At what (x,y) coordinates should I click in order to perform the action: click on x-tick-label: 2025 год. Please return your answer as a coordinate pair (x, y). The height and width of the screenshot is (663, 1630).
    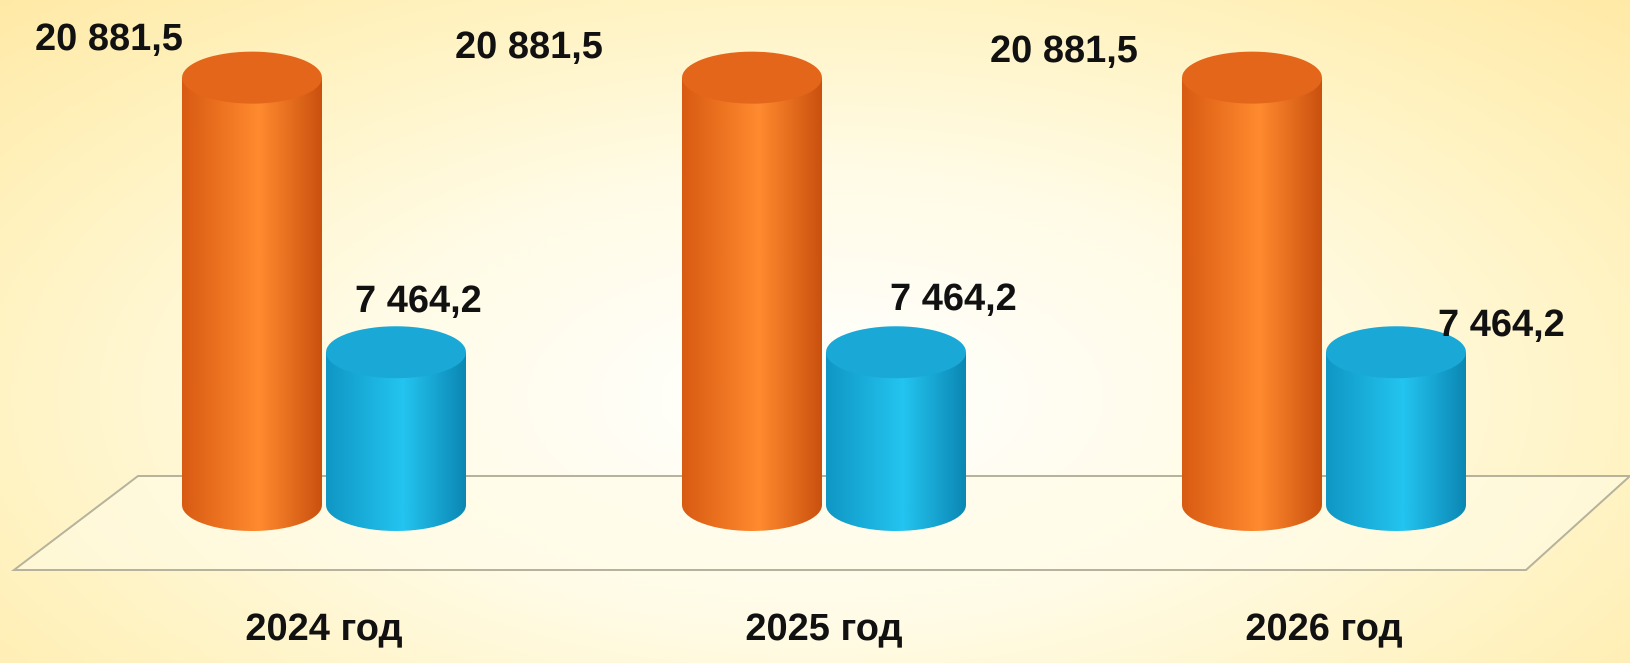
    Looking at the image, I should click on (823, 628).